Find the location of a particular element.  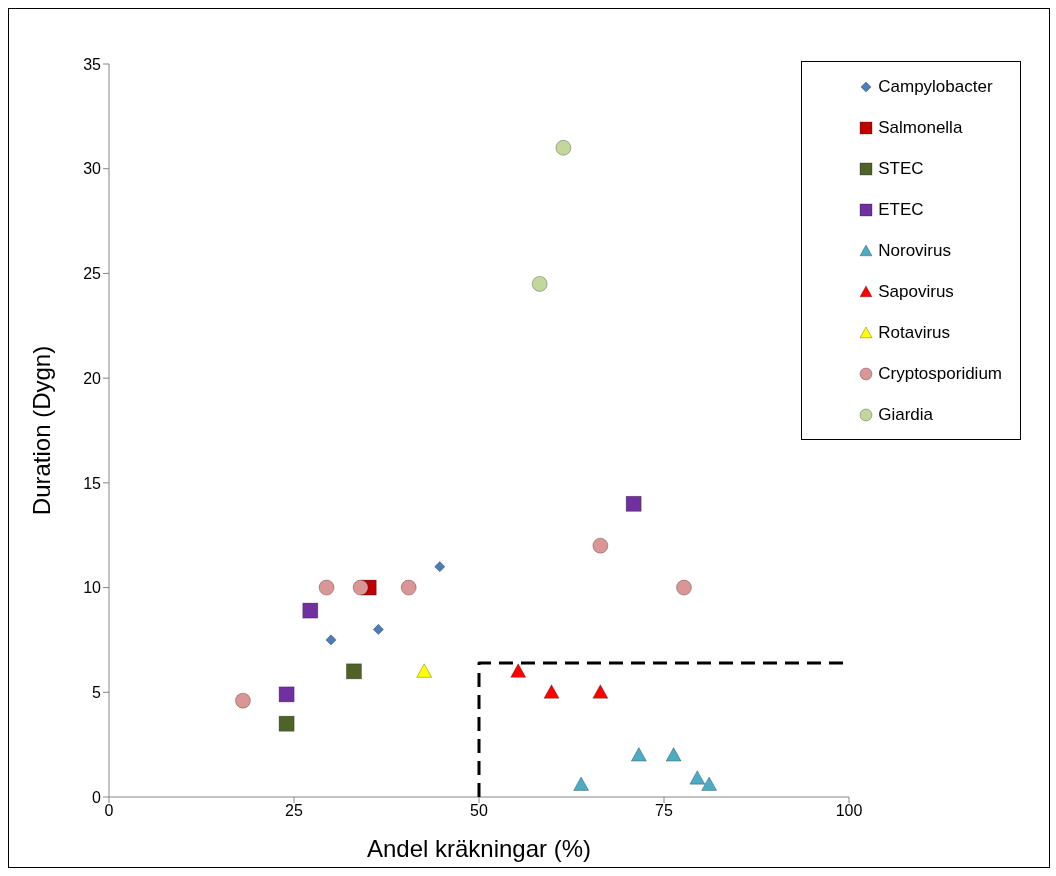

legend-label: Salmonella is located at coordinates (920, 127).